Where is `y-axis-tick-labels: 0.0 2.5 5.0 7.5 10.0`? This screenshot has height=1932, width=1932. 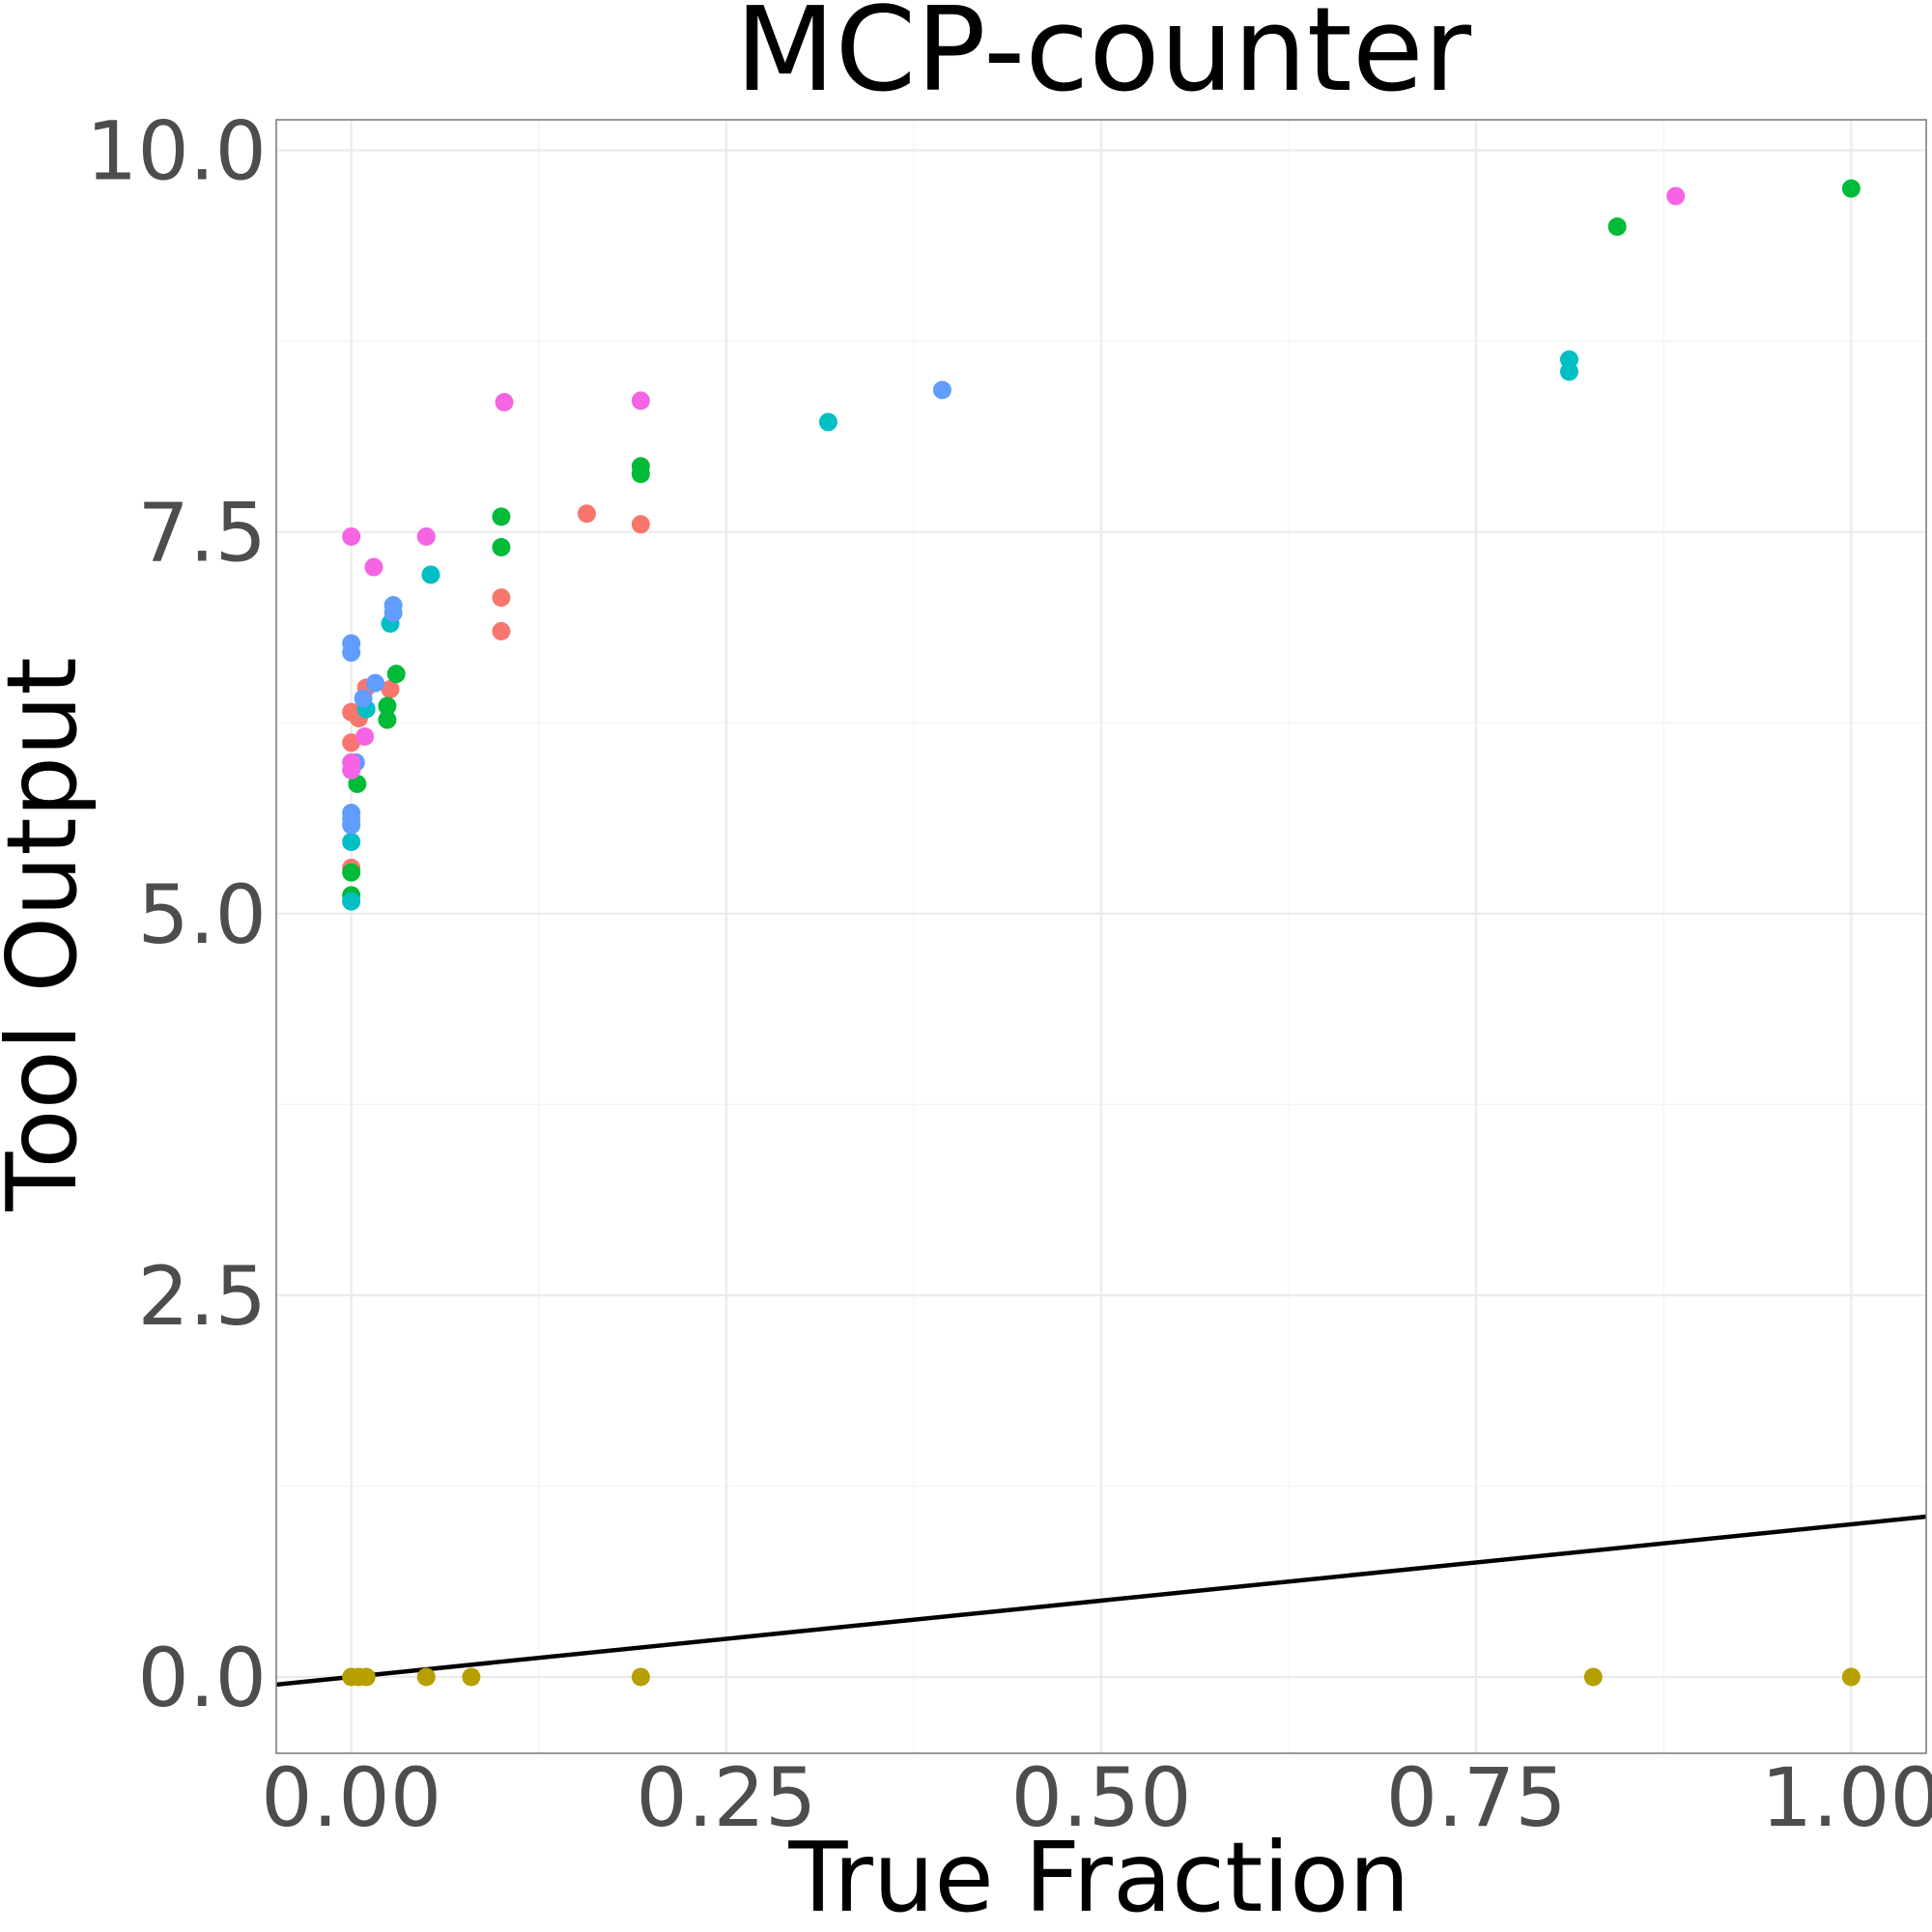
y-axis-tick-labels: 0.0 2.5 5.0 7.5 10.0 is located at coordinates (176, 914).